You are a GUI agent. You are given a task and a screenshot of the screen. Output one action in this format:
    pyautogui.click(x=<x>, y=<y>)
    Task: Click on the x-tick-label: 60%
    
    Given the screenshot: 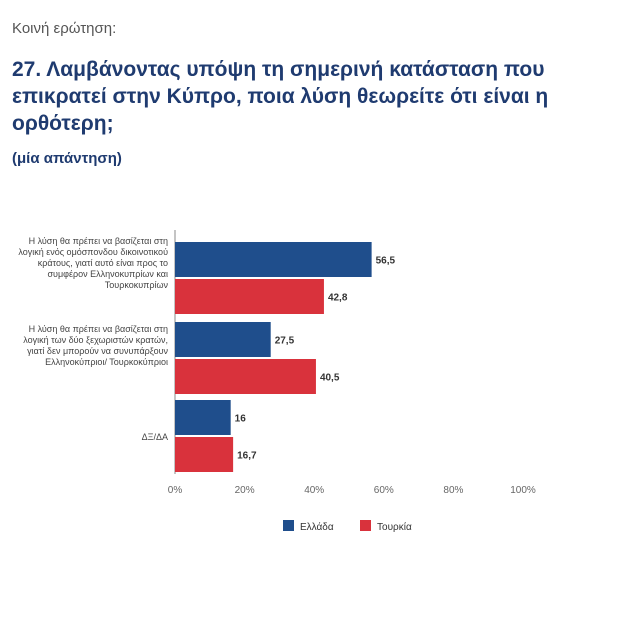 What is the action you would take?
    pyautogui.click(x=384, y=490)
    